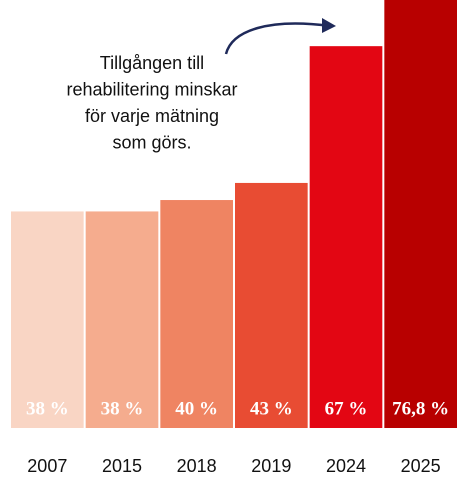 The width and height of the screenshot is (458, 478). Describe the element at coordinates (271, 466) in the screenshot. I see `x-tick-label: 2019` at that location.